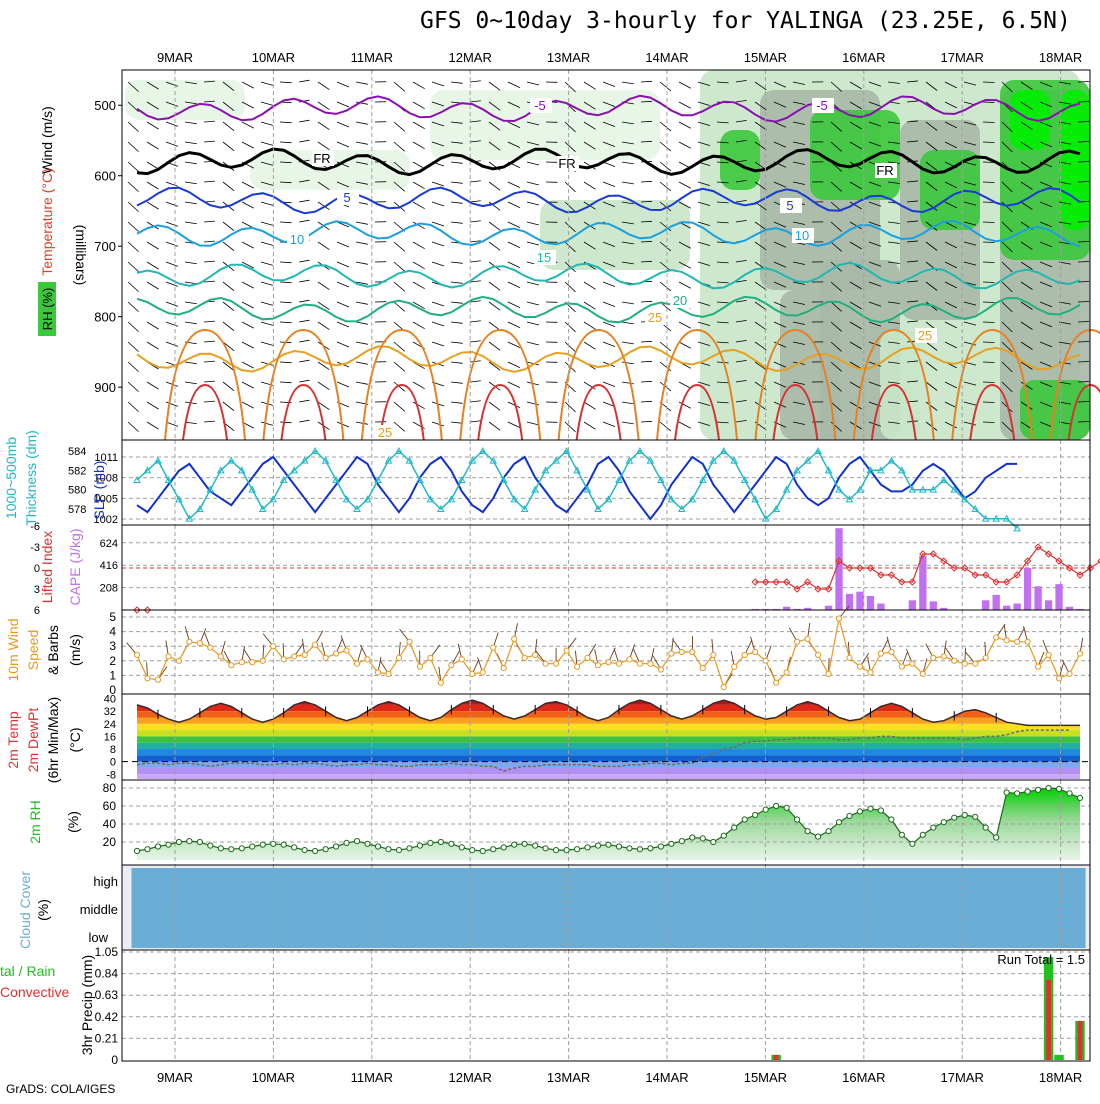 The height and width of the screenshot is (1104, 1100). What do you see at coordinates (33, 650) in the screenshot?
I see `label-speed: Speed` at bounding box center [33, 650].